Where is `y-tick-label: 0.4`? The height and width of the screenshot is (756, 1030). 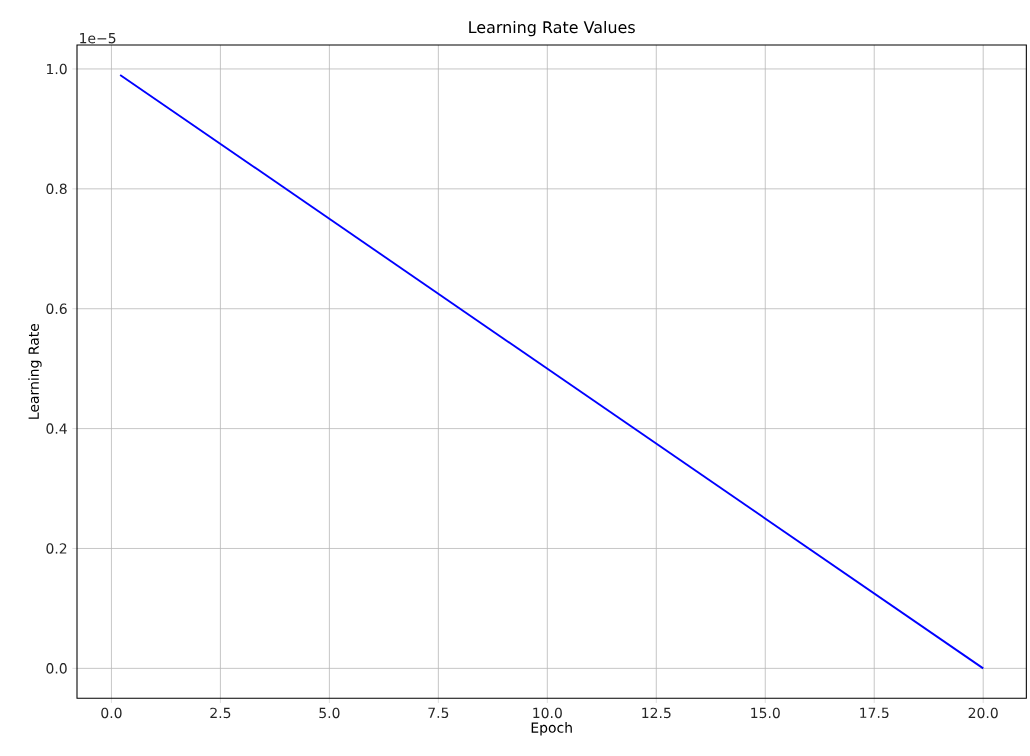
y-tick-label: 0.4 is located at coordinates (56, 428).